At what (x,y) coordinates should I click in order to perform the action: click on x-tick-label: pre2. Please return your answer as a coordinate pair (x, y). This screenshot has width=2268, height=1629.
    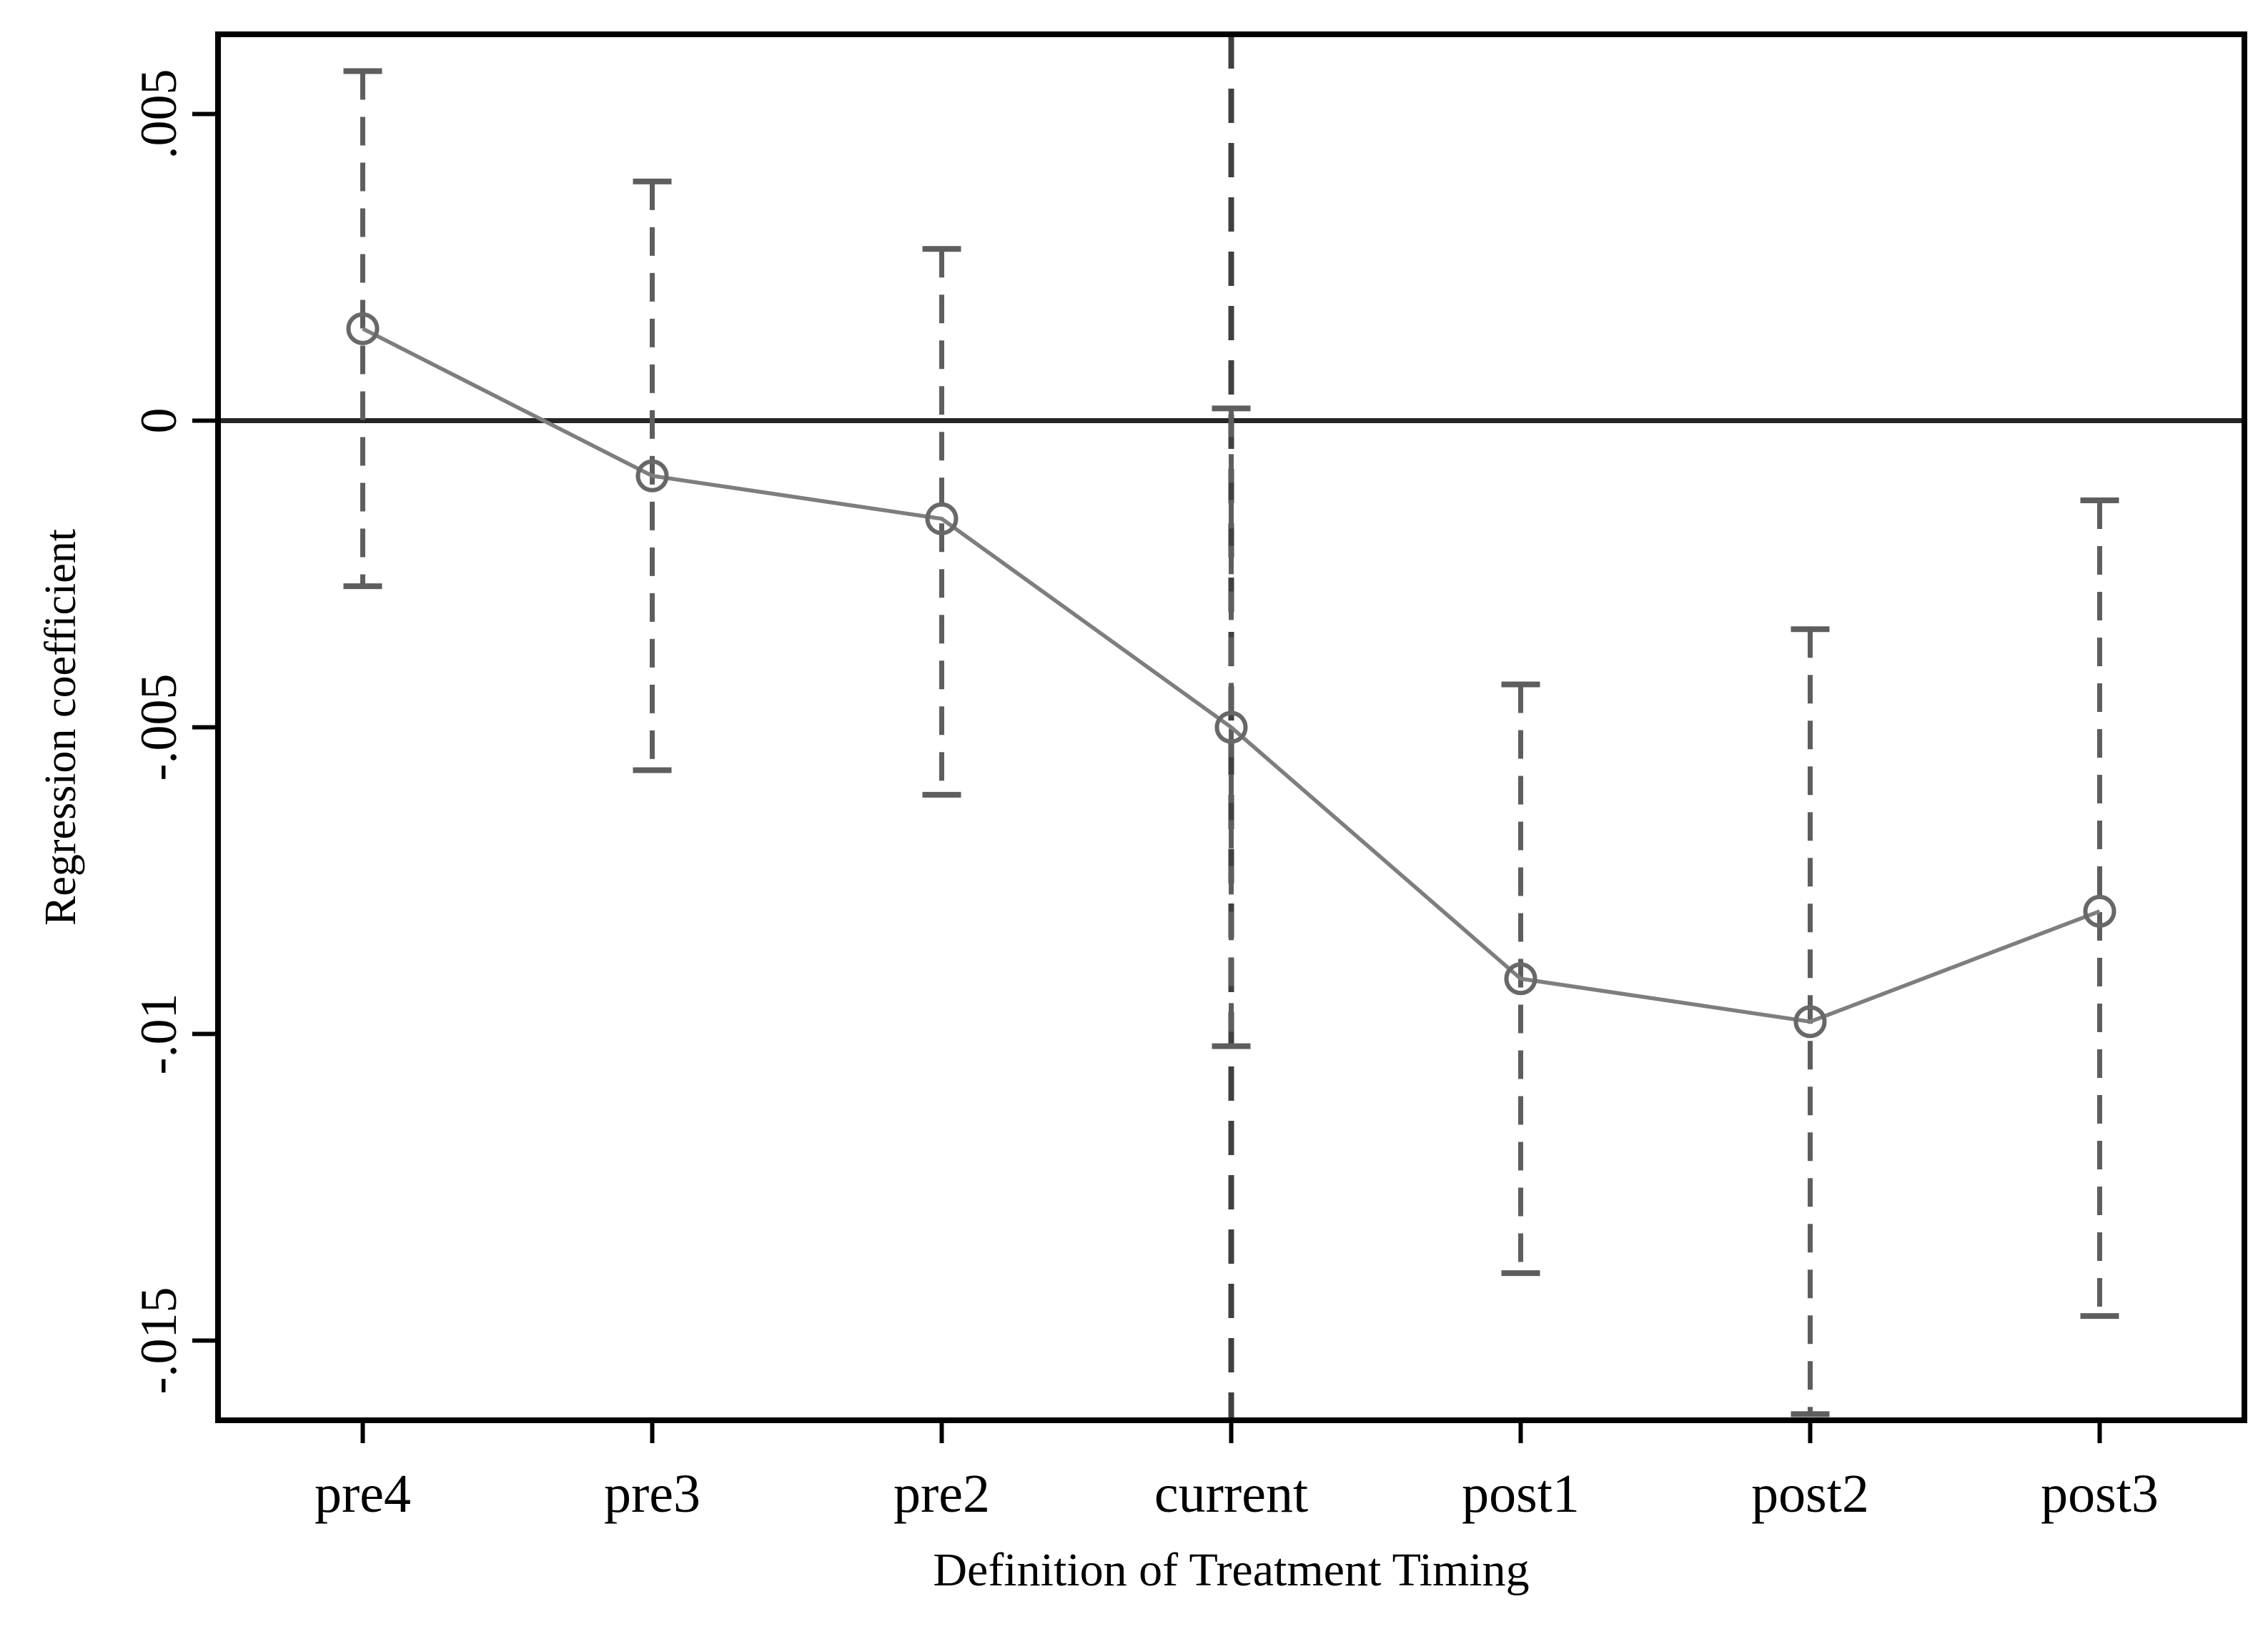
    Looking at the image, I should click on (941, 1494).